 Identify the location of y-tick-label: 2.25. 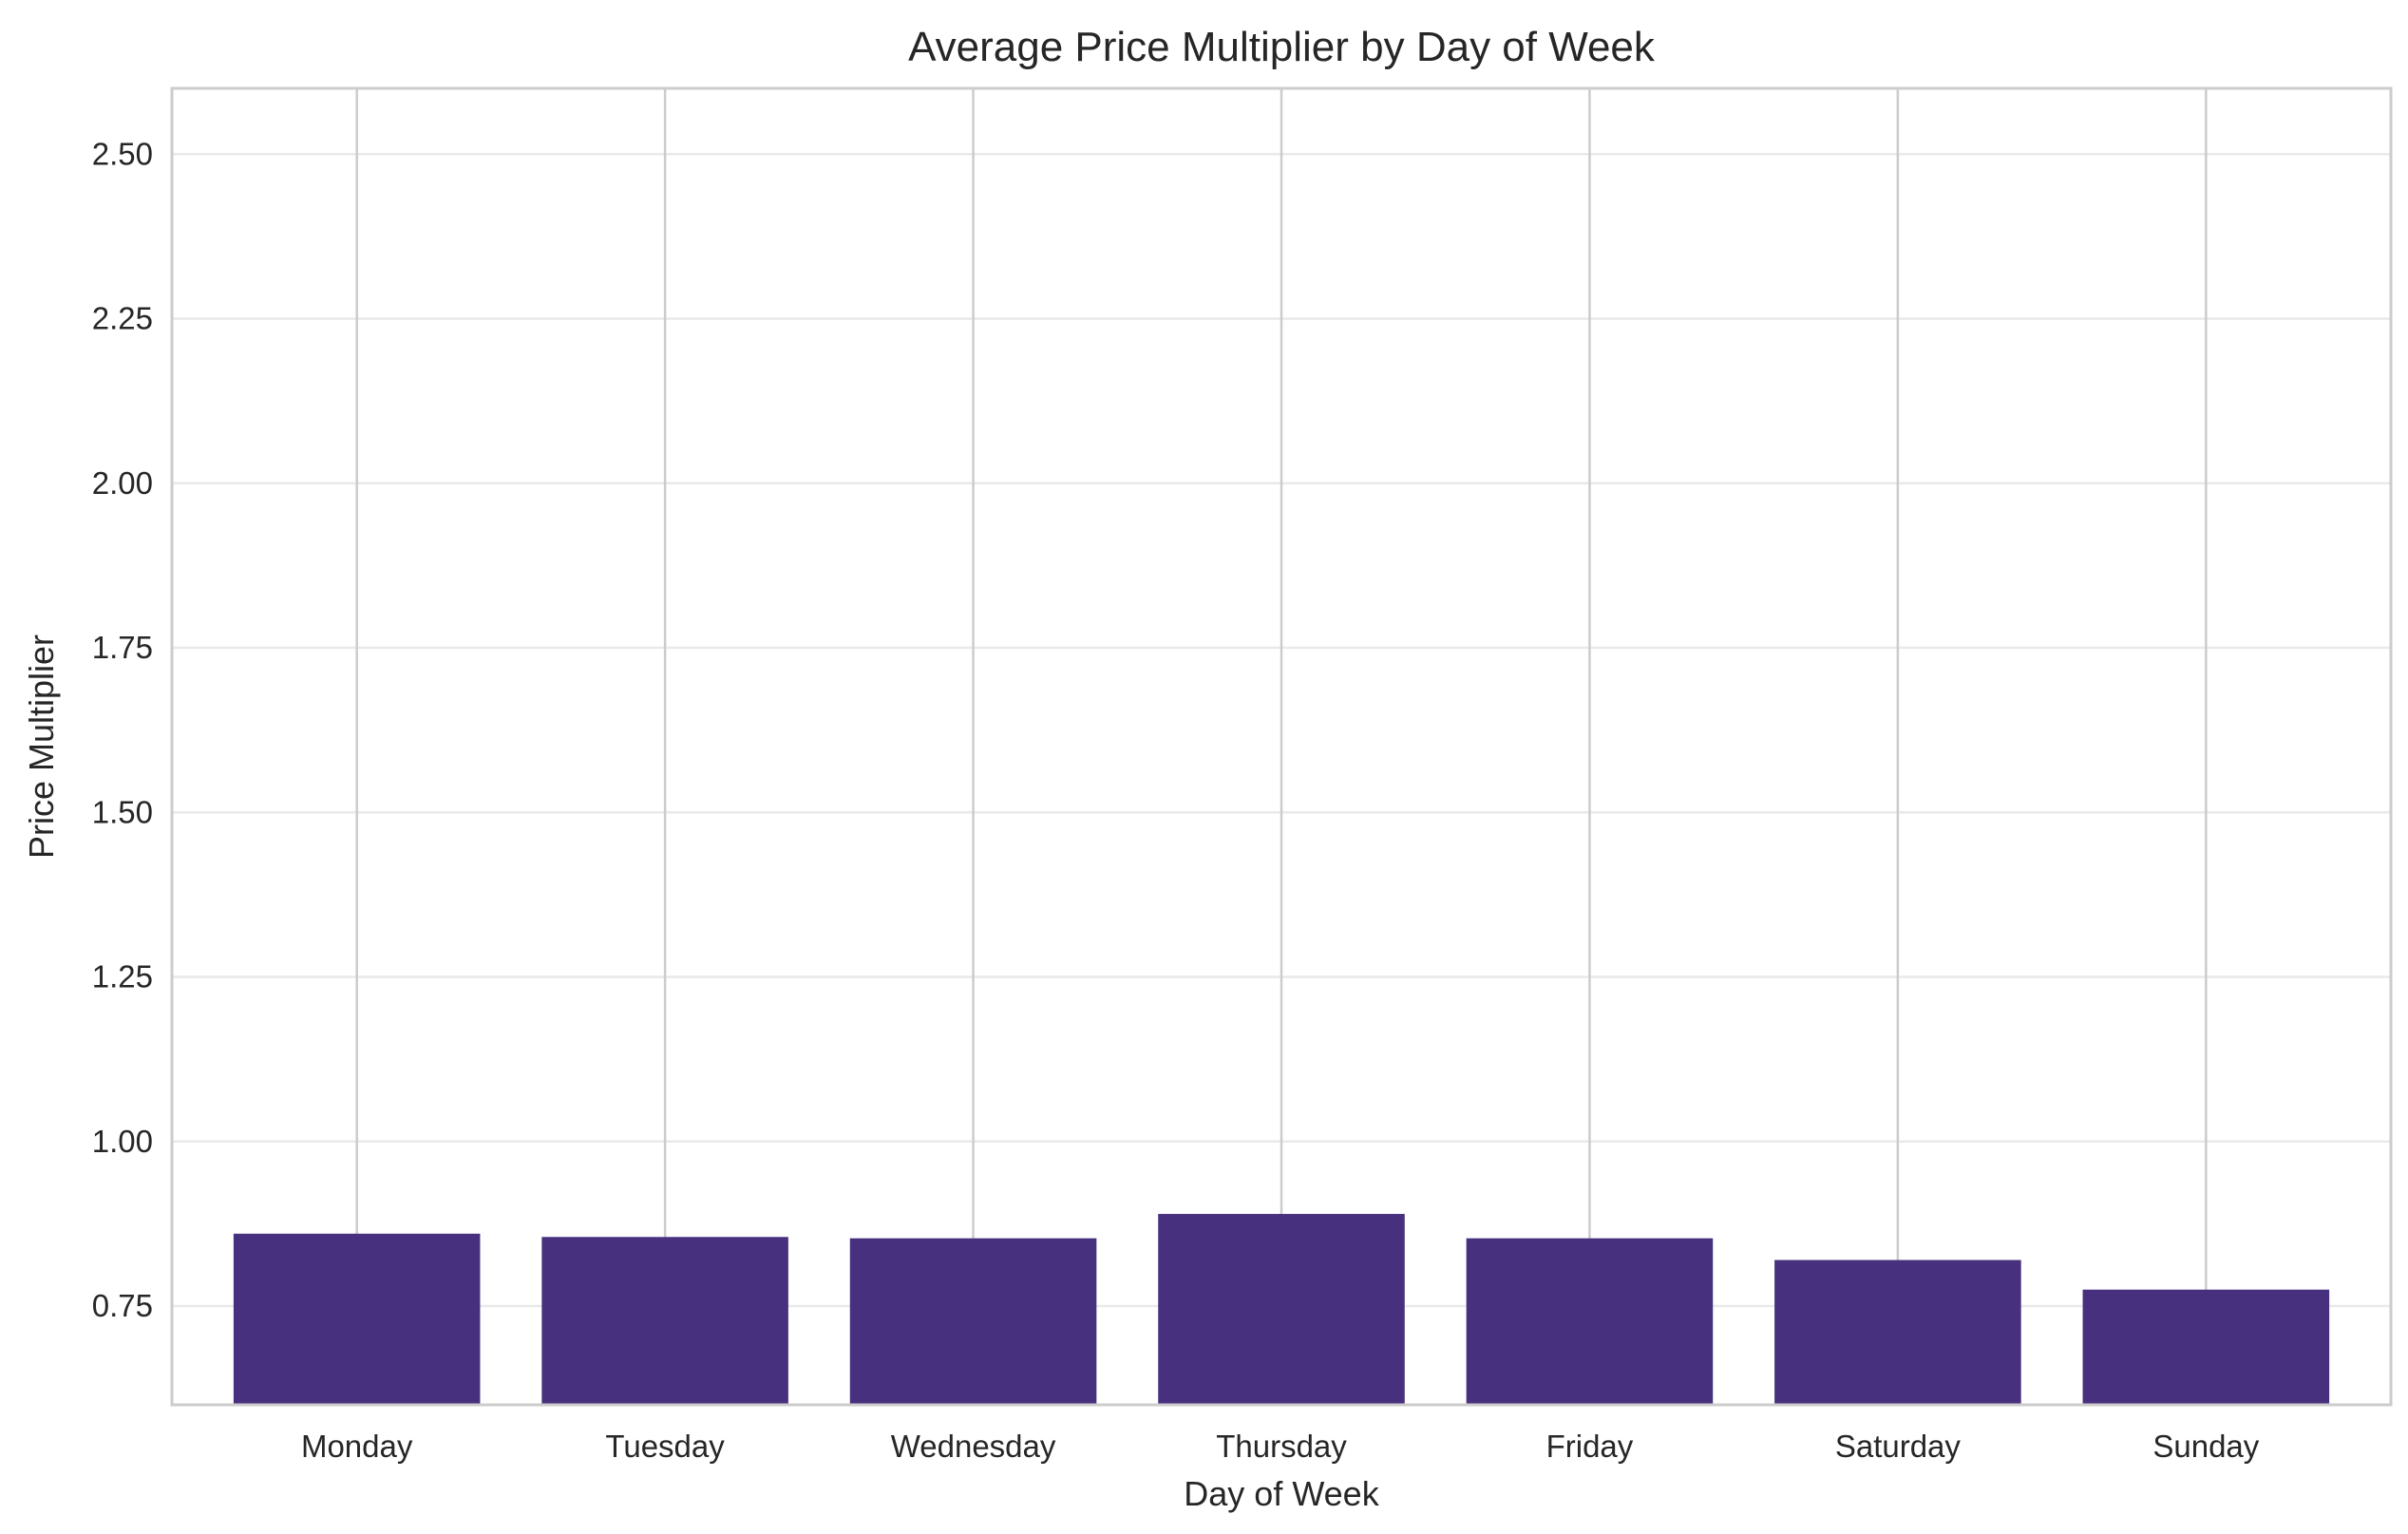
(122, 319).